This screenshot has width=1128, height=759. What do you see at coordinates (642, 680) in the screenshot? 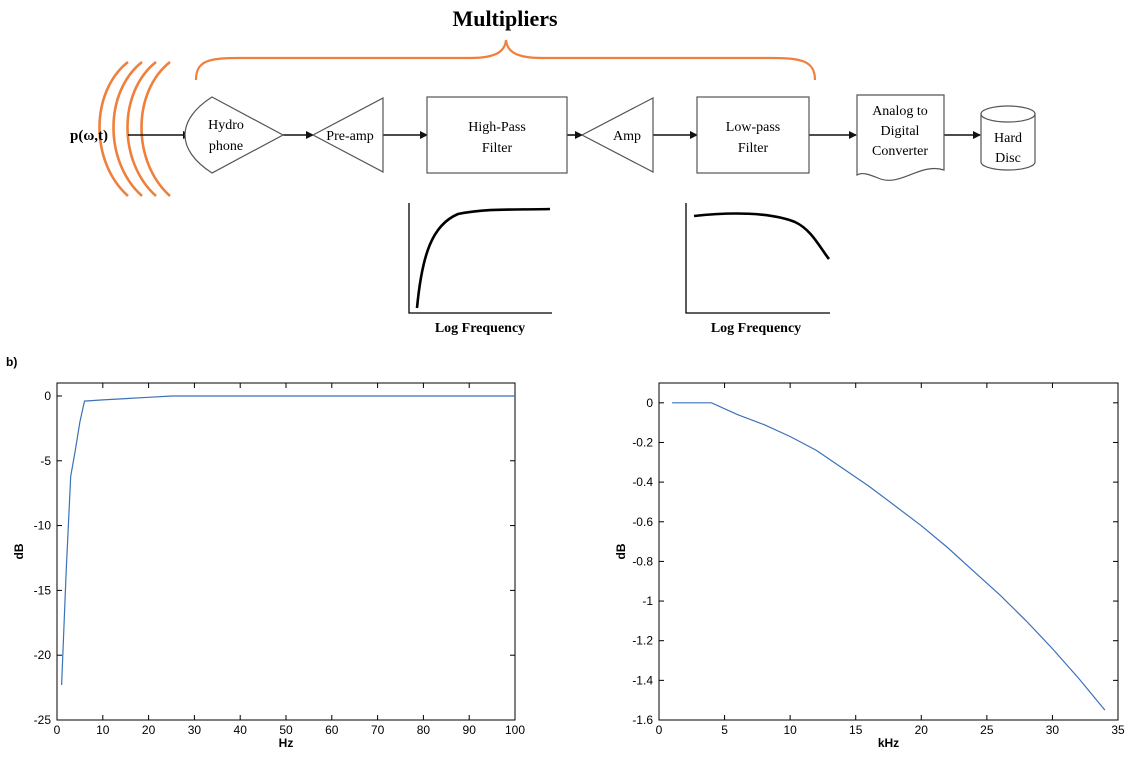
I see `chart2-ytick-label: -1.4` at bounding box center [642, 680].